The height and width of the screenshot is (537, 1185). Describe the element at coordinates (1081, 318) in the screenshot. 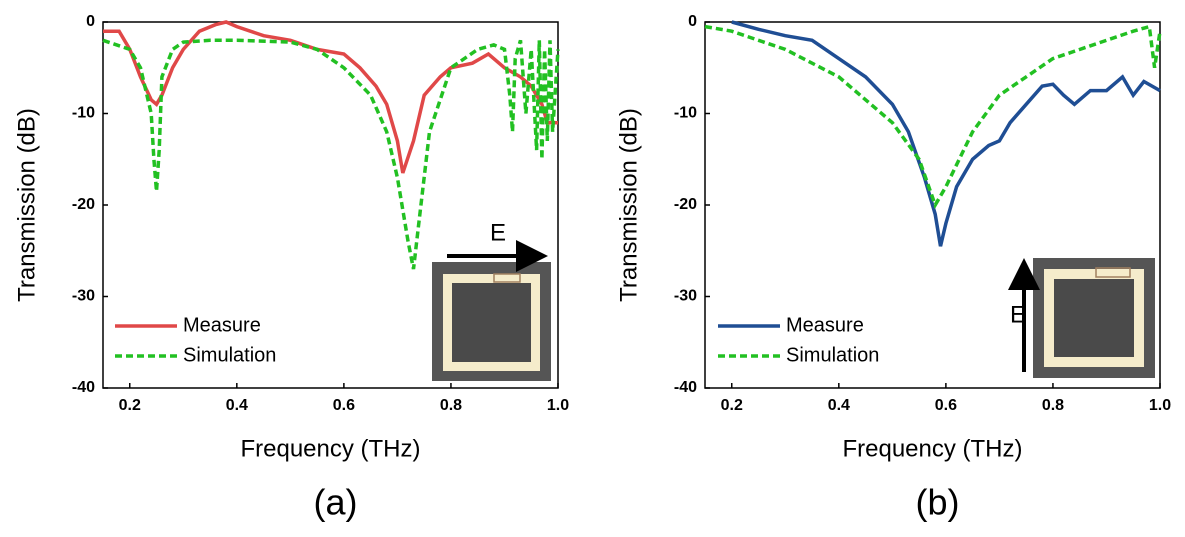

I see `inset-b` at that location.